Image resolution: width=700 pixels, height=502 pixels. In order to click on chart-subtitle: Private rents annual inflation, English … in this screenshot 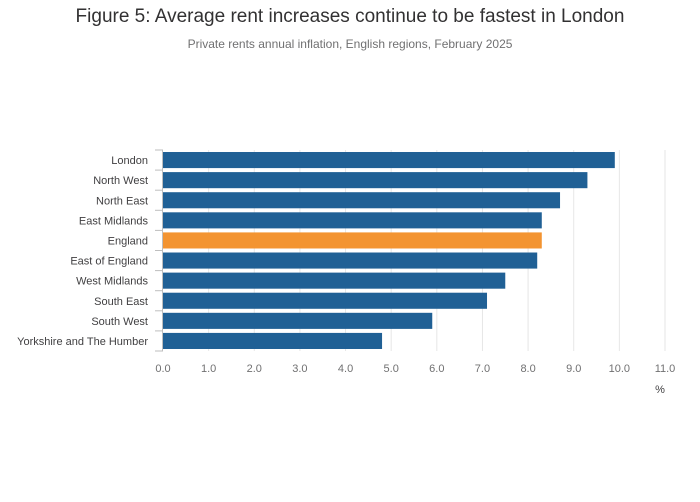, I will do `click(350, 44)`.